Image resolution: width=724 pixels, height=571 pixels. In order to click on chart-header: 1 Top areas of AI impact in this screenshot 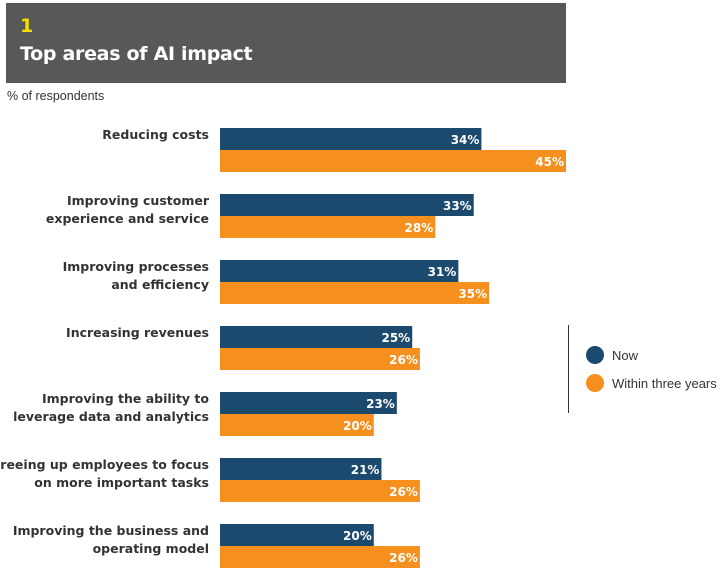, I will do `click(286, 43)`.